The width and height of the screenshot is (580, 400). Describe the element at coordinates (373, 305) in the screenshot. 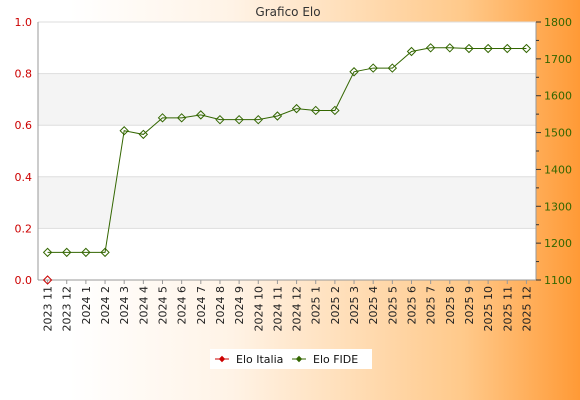

I see `x-tick-label: 2025 4` at that location.